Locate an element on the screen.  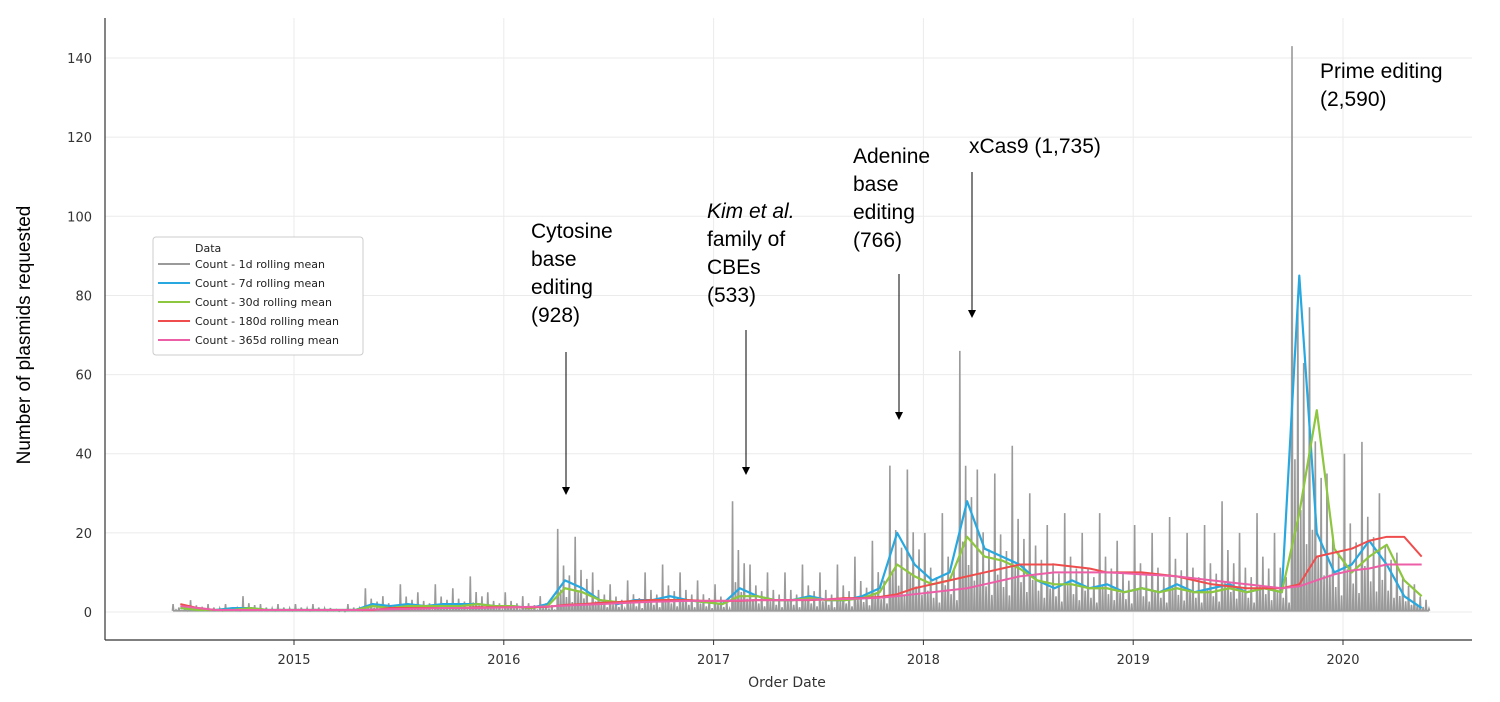
x-tick-label: 2016 is located at coordinates (503, 660).